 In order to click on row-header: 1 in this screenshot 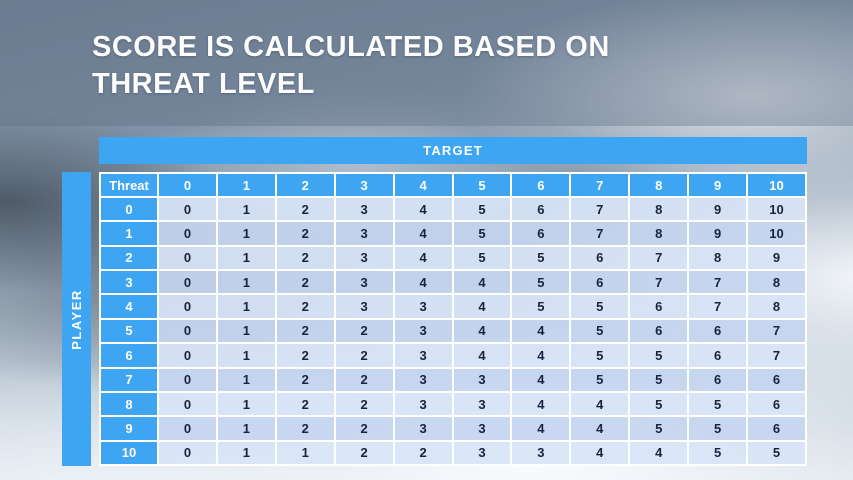, I will do `click(129, 233)`.